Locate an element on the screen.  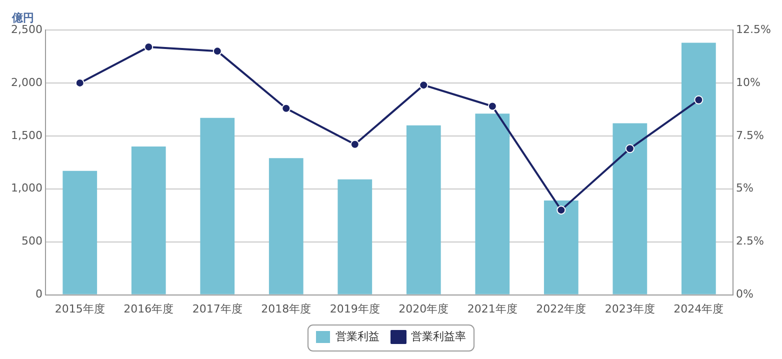
y2-tick-label: 0% is located at coordinates (745, 294).